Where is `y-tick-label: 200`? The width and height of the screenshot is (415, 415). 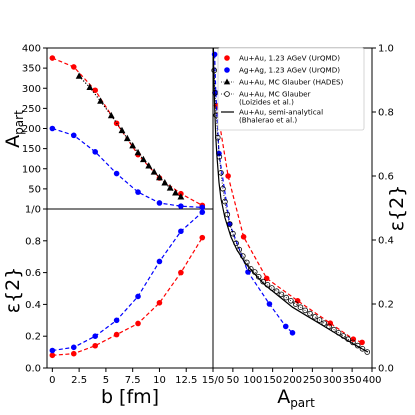 y-tick-label: 200 is located at coordinates (31, 129).